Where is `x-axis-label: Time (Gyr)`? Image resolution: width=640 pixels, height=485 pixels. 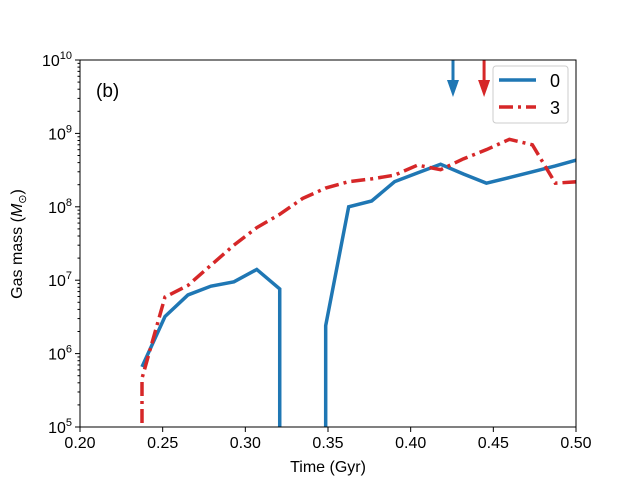 x-axis-label: Time (Gyr) is located at coordinates (328, 467).